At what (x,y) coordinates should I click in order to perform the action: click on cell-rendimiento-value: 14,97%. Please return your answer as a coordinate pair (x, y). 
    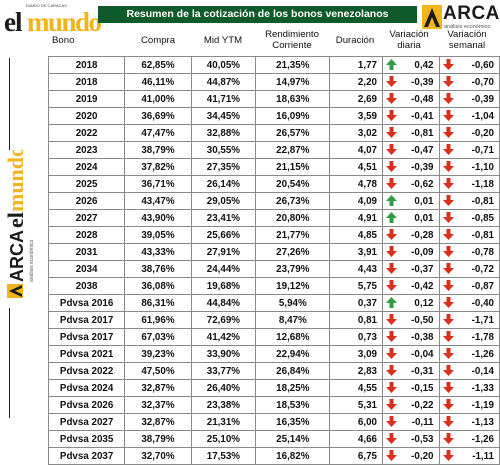
    Looking at the image, I should click on (293, 82).